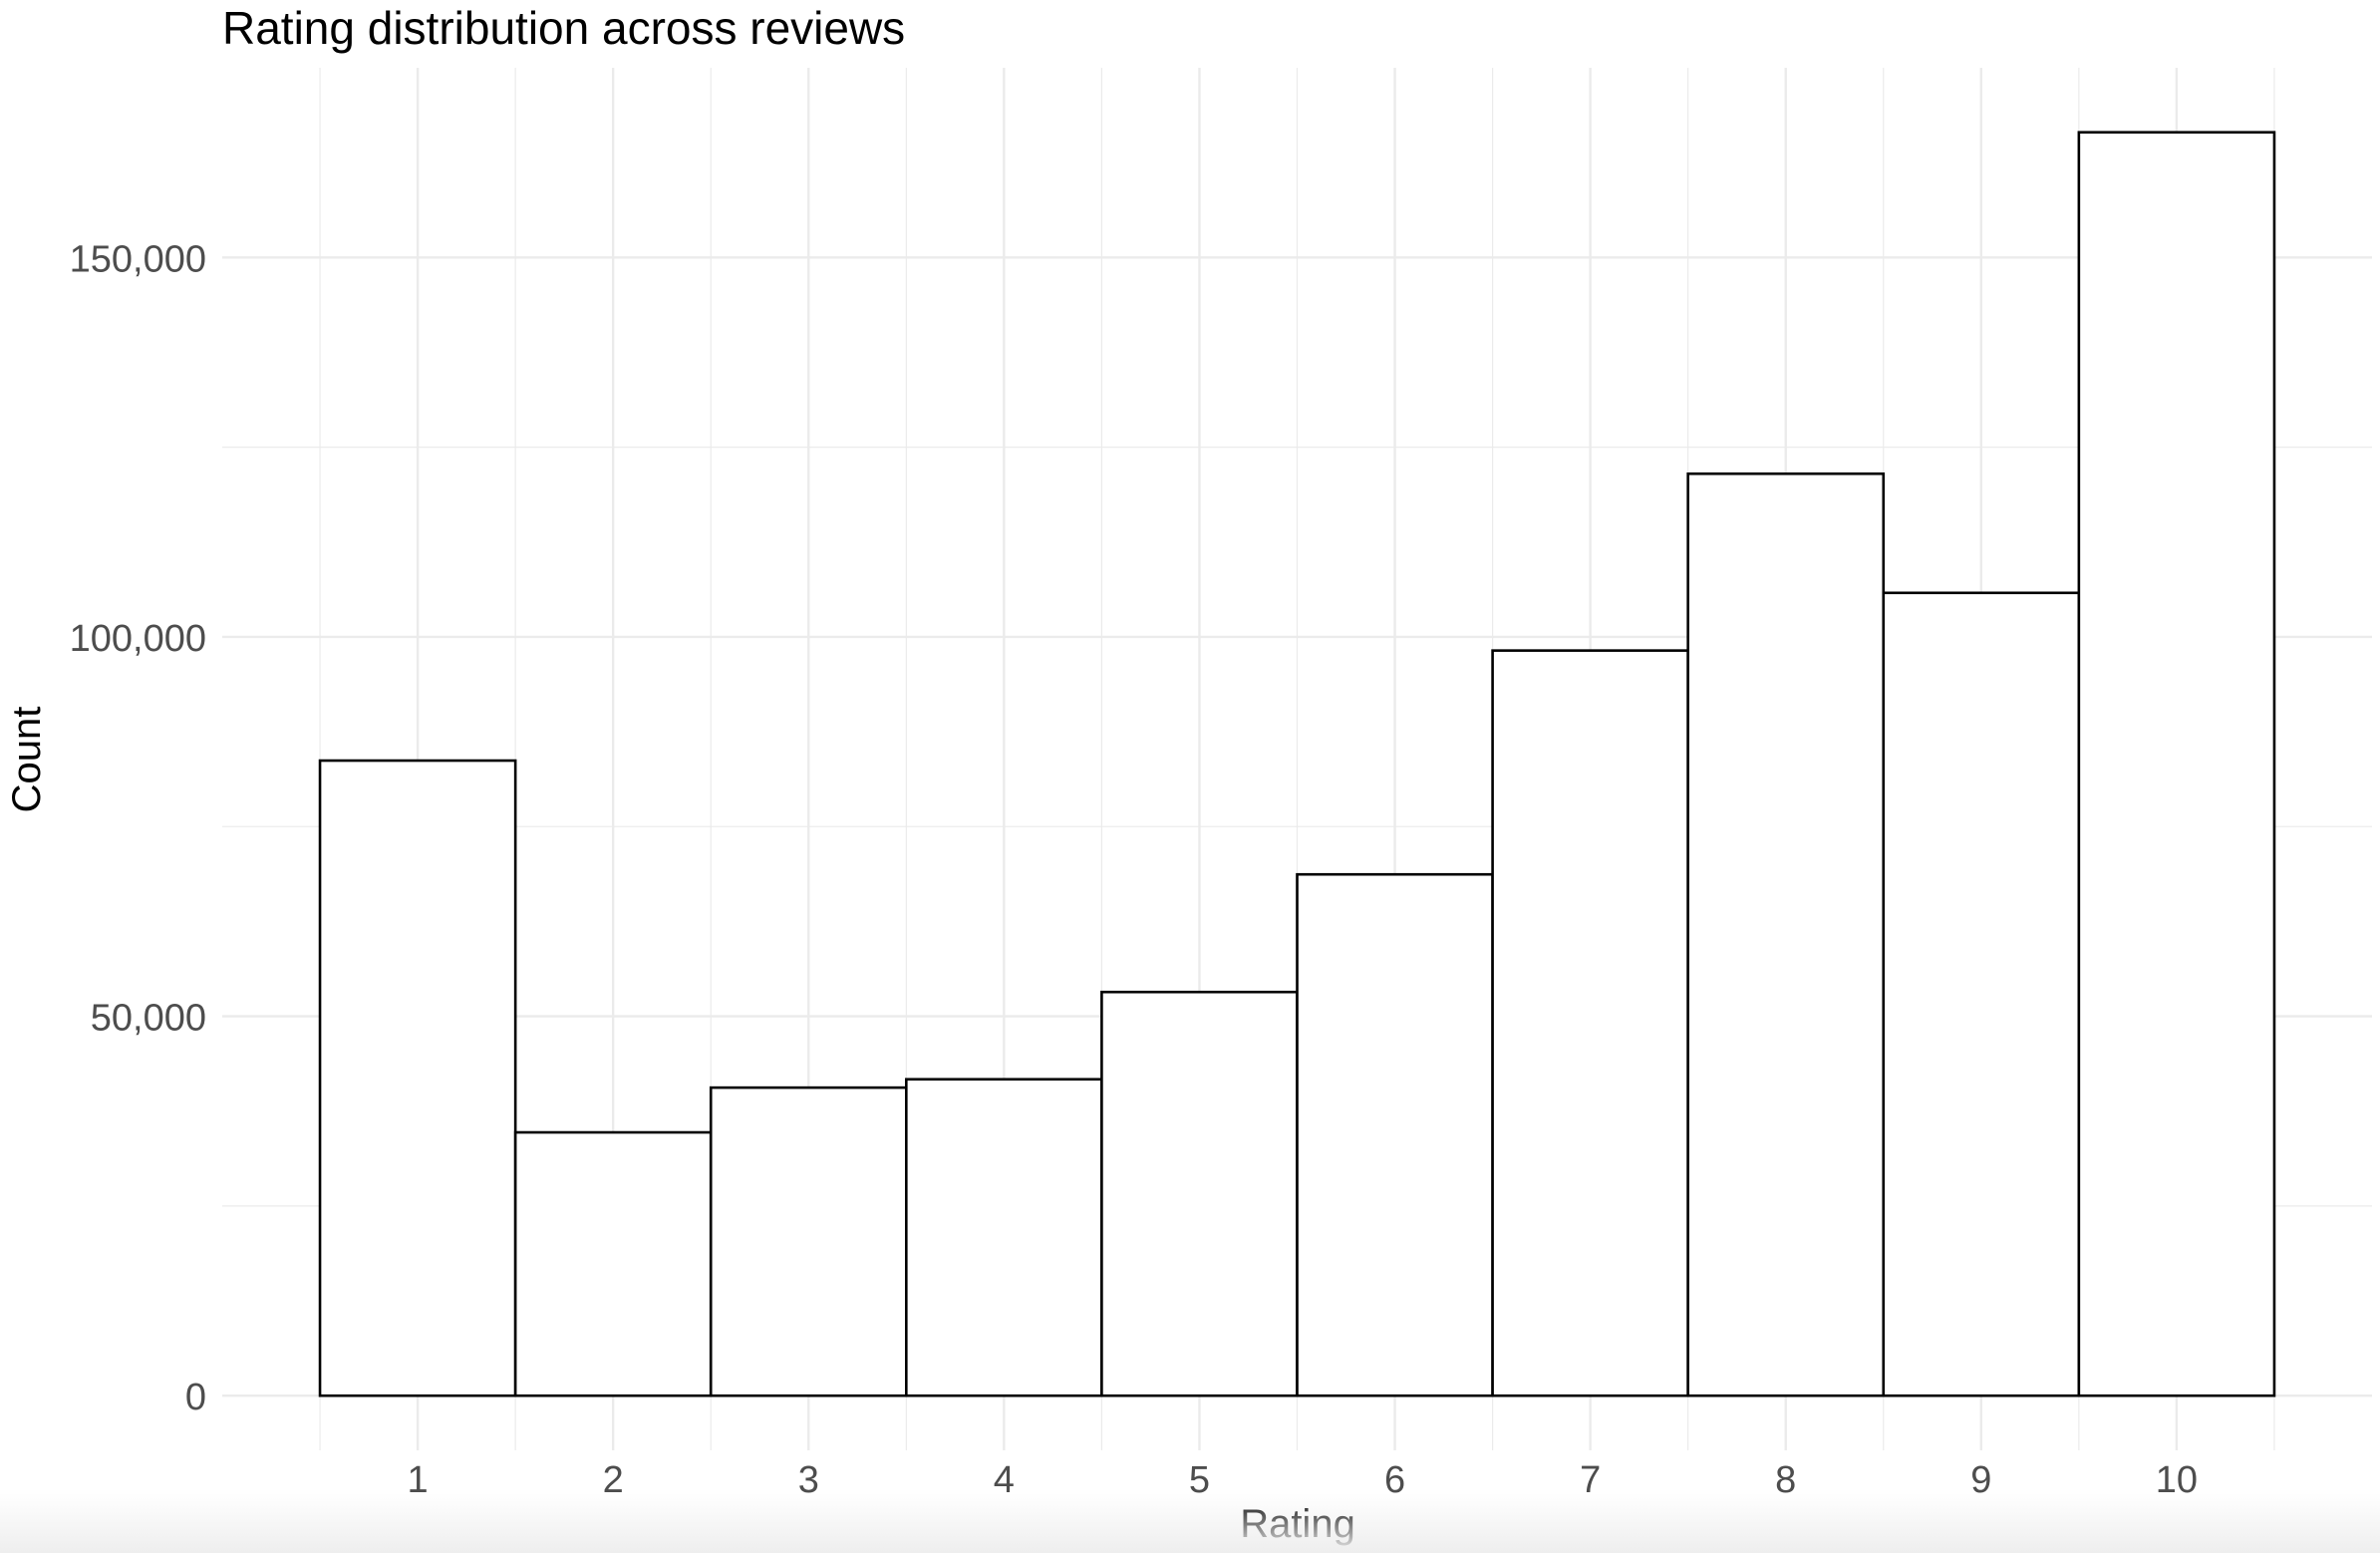  I want to click on y-tick-label: 50,000, so click(148, 1019).